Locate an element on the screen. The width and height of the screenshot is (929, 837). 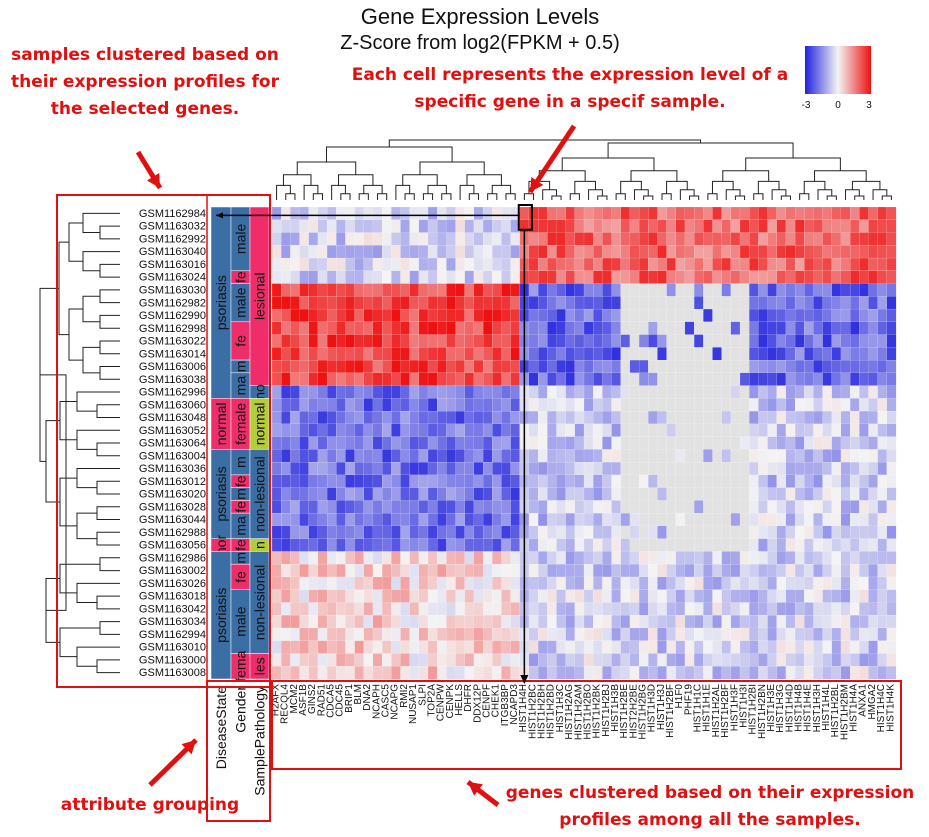
column-label: HIST1H2BF is located at coordinates (725, 711).